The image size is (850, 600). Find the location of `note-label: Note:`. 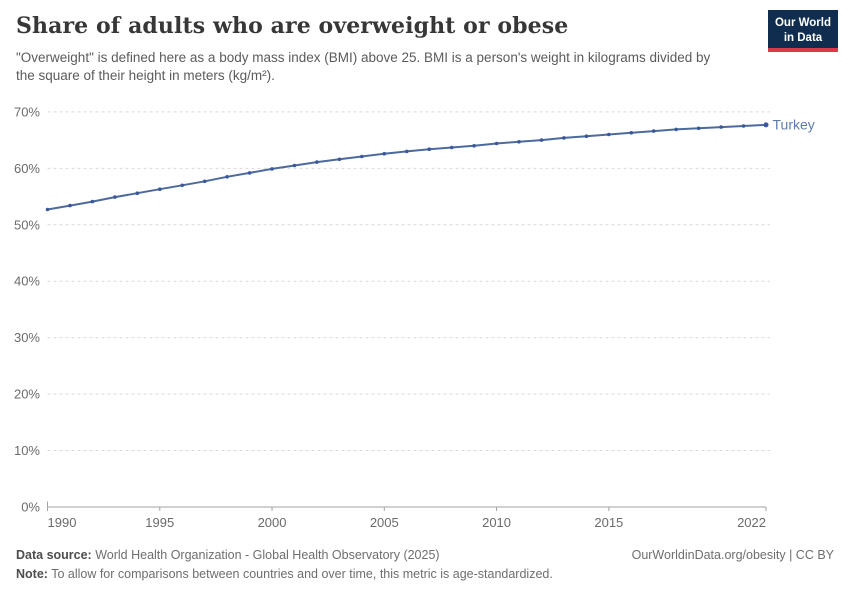

note-label: Note: is located at coordinates (32, 574).